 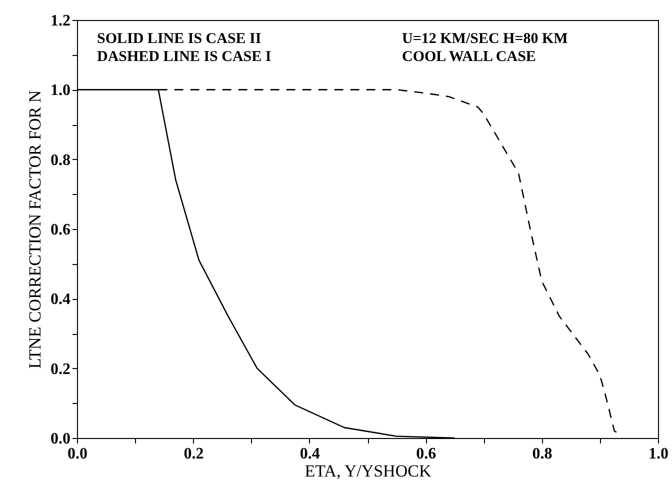 What do you see at coordinates (78, 454) in the screenshot?
I see `x-tick-label: 0.0` at bounding box center [78, 454].